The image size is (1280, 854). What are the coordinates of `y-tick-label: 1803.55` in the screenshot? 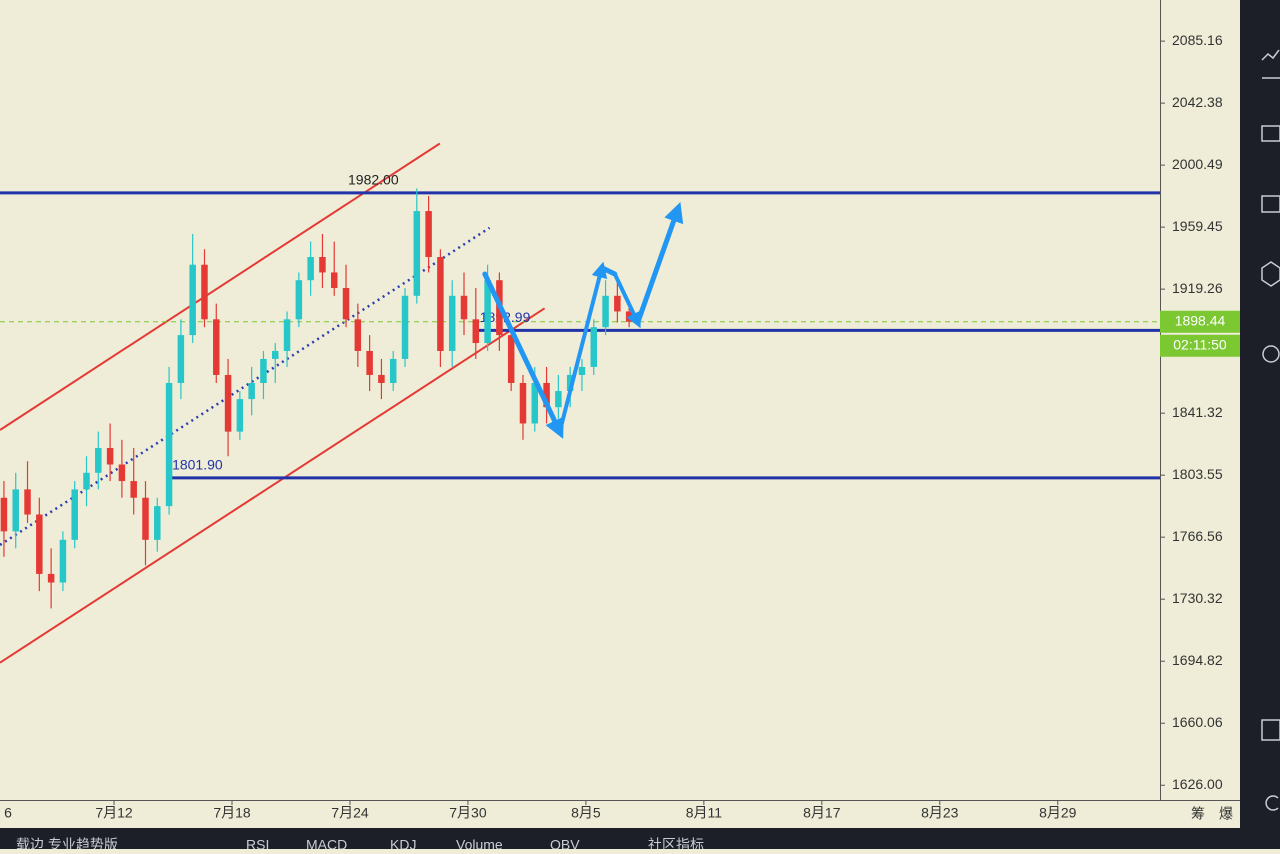 It's located at (1197, 474).